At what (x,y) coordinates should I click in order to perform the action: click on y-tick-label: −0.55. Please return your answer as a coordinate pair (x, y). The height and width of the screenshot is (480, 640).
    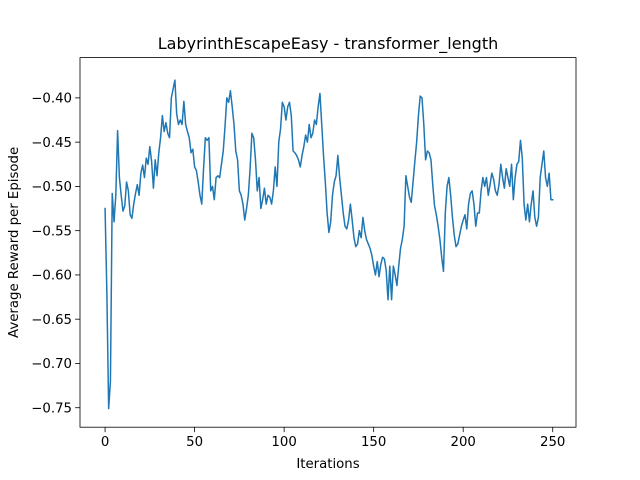
    Looking at the image, I should click on (51, 231).